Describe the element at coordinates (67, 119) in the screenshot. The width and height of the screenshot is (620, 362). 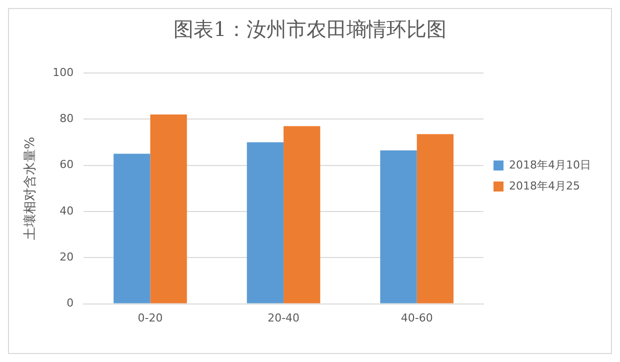
I see `y-tick-label: 80` at that location.